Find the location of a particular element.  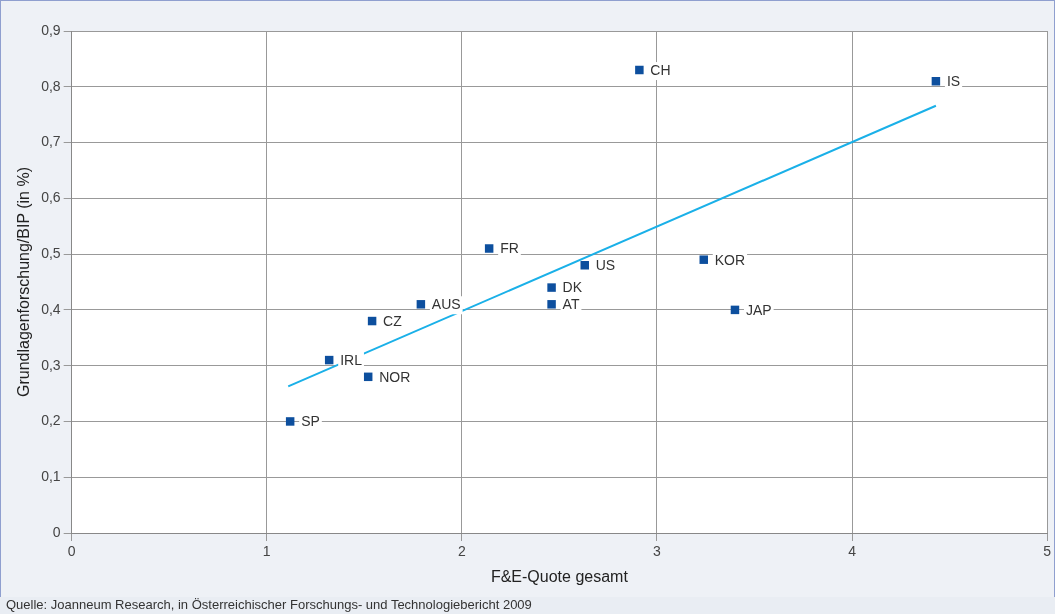

x-tick-label: 5 is located at coordinates (1047, 551).